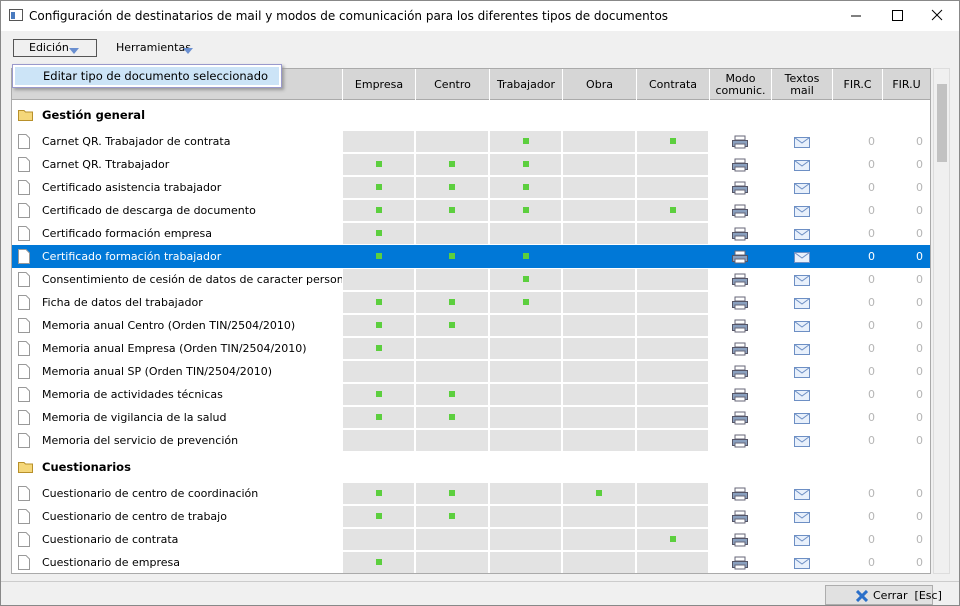 The width and height of the screenshot is (960, 606). What do you see at coordinates (471, 371) in the screenshot?
I see `table-row: Memoria anual SP (Orden TIN/2504/2010) 0 0` at bounding box center [471, 371].